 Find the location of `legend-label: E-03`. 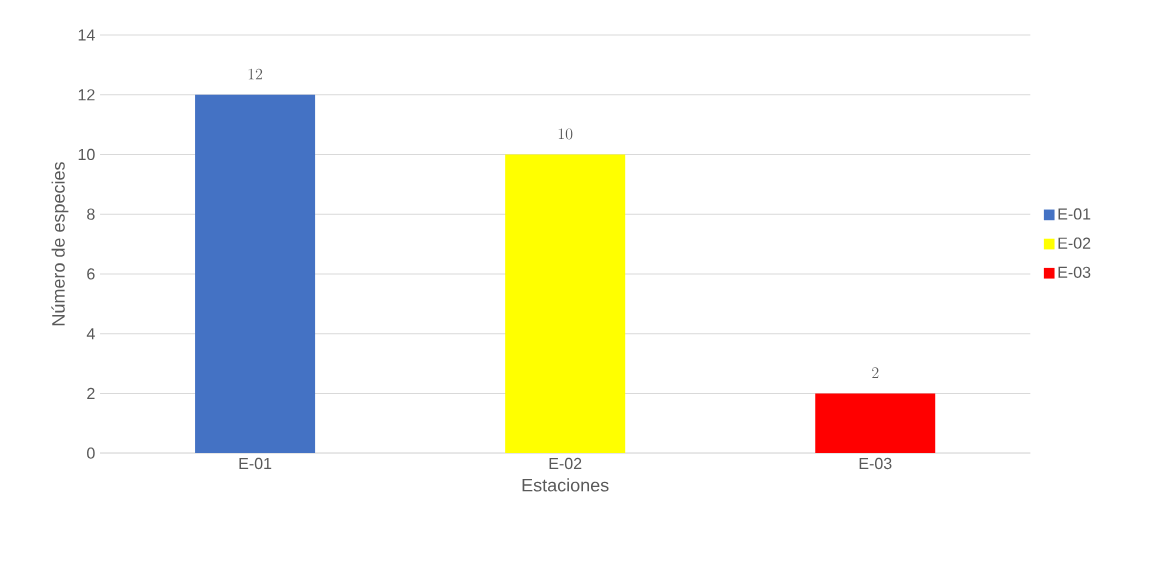

legend-label: E-03 is located at coordinates (1074, 272).